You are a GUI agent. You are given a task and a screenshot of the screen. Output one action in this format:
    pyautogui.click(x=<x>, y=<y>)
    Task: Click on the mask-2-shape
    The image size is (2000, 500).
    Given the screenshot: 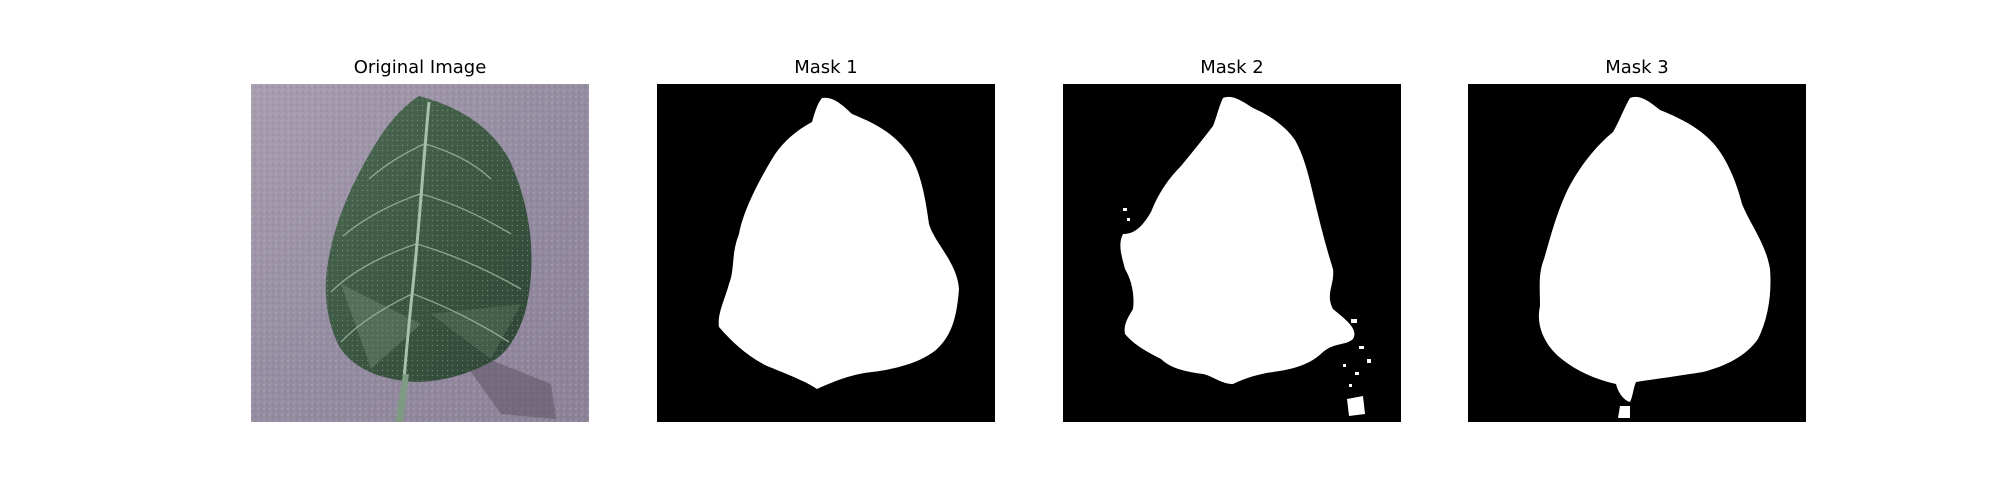 What is the action you would take?
    pyautogui.click(x=1232, y=253)
    